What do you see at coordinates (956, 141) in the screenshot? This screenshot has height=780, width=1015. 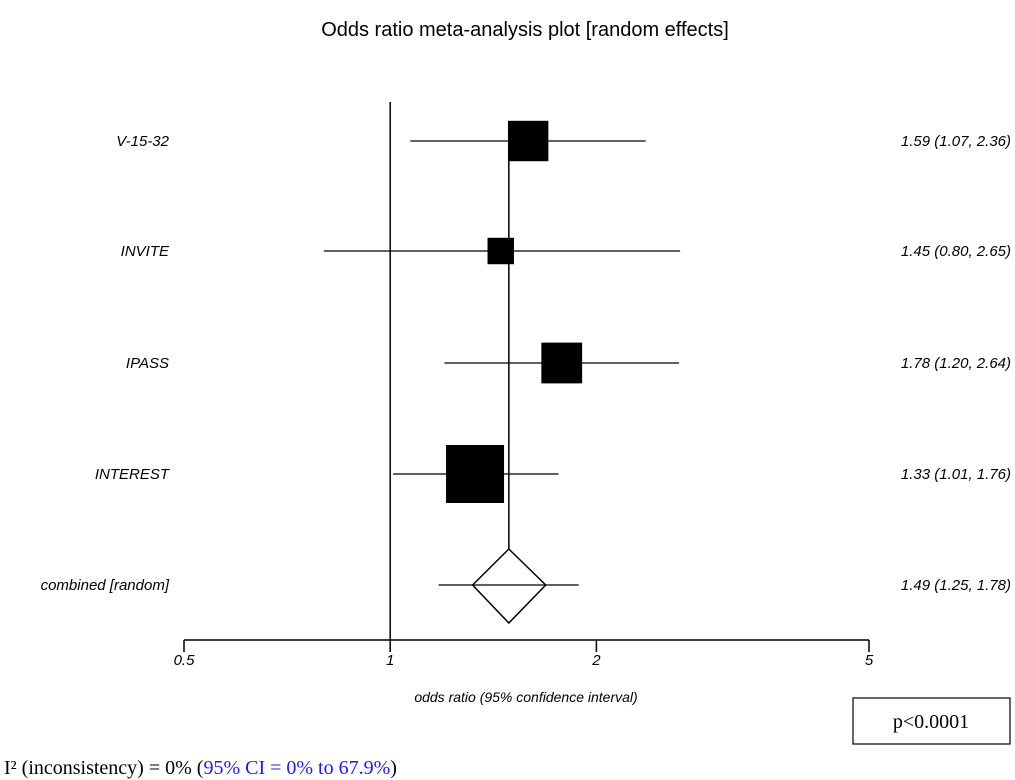 I see `study-ci-text: 1.59 (1.07, 2.36)` at bounding box center [956, 141].